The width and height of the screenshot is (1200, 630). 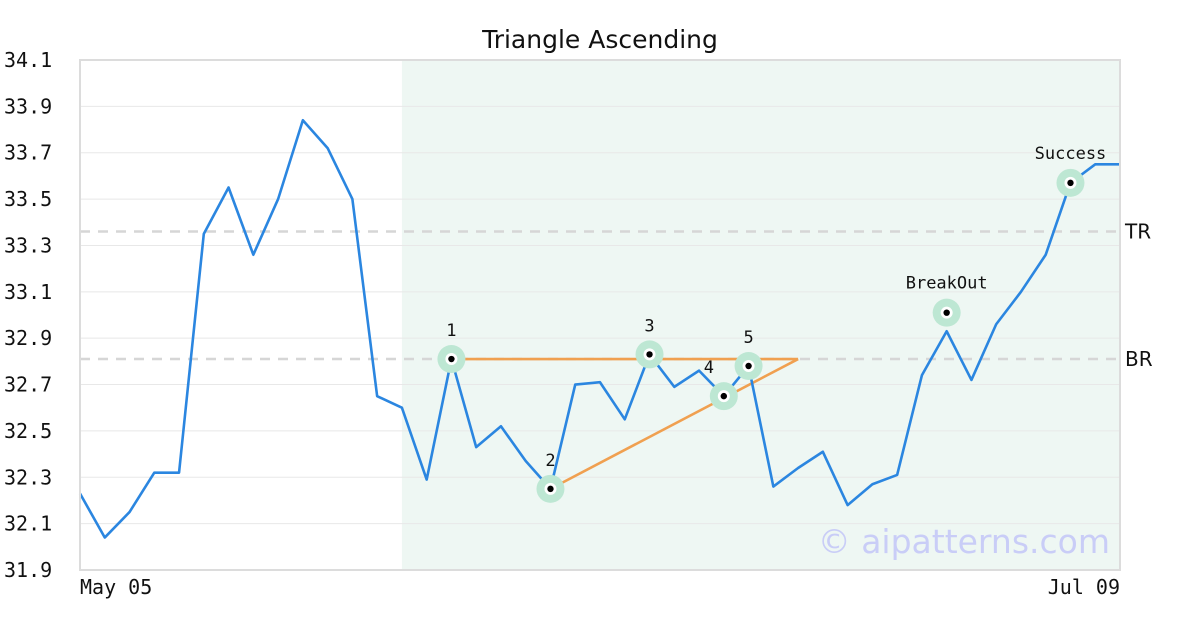 What do you see at coordinates (28, 338) in the screenshot?
I see `y-tick-label: 32.9` at bounding box center [28, 338].